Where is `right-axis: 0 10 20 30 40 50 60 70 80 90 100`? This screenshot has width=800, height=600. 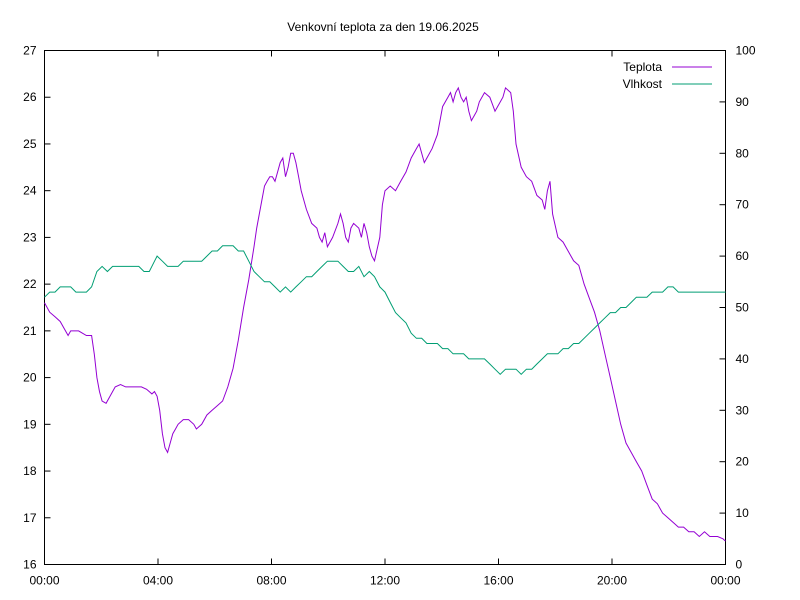
right-axis: 0 10 20 30 40 50 60 70 80 90 100 is located at coordinates (737, 308).